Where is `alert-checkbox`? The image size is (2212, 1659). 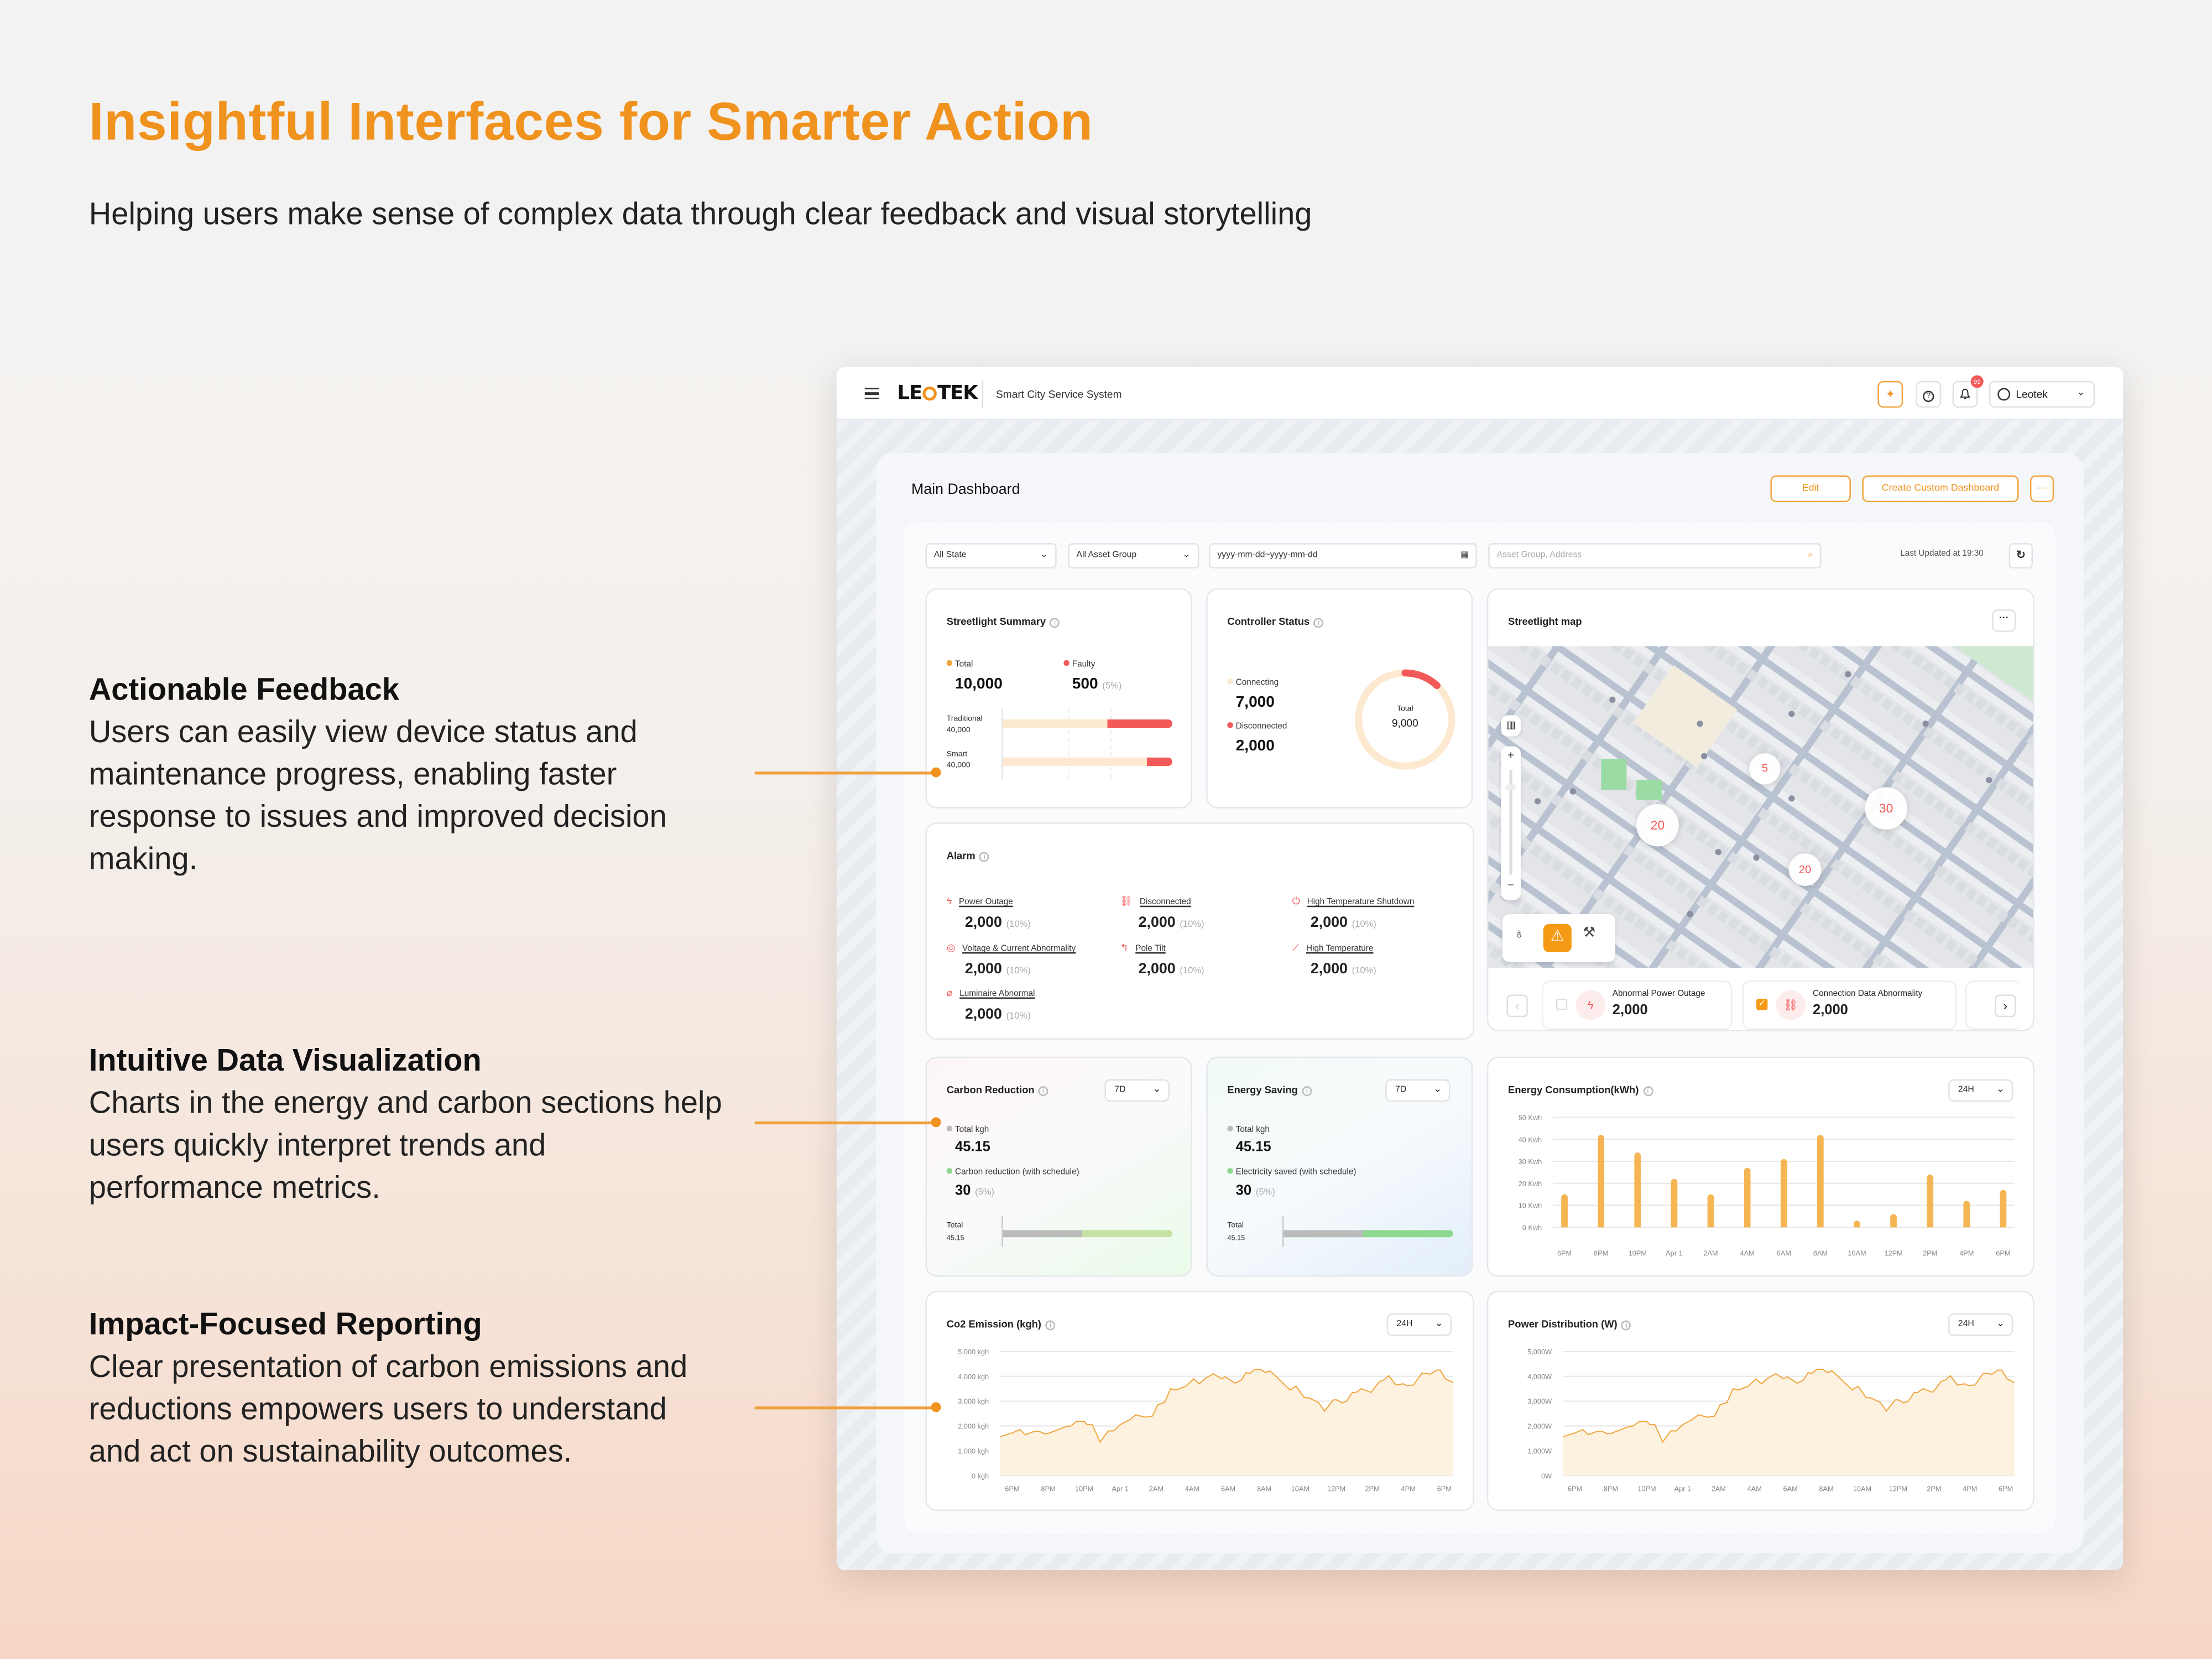
alert-checkbox is located at coordinates (1562, 1005).